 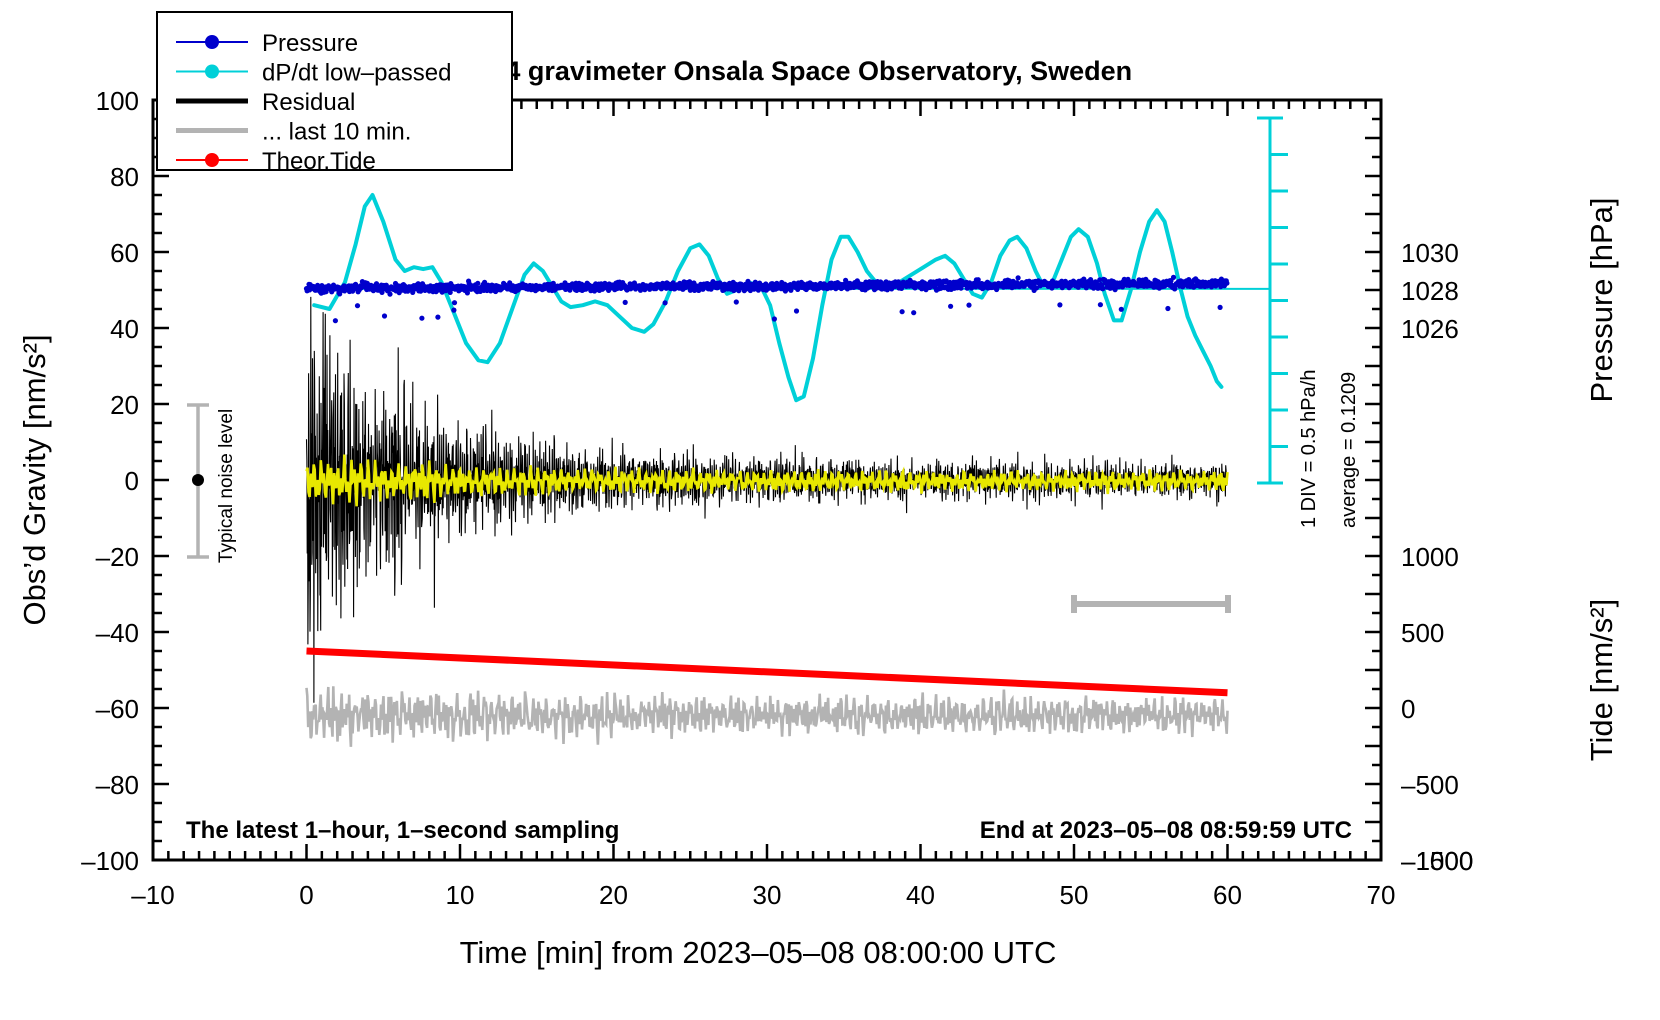 What do you see at coordinates (1430, 253) in the screenshot?
I see `pressure-tick-label: 1030` at bounding box center [1430, 253].